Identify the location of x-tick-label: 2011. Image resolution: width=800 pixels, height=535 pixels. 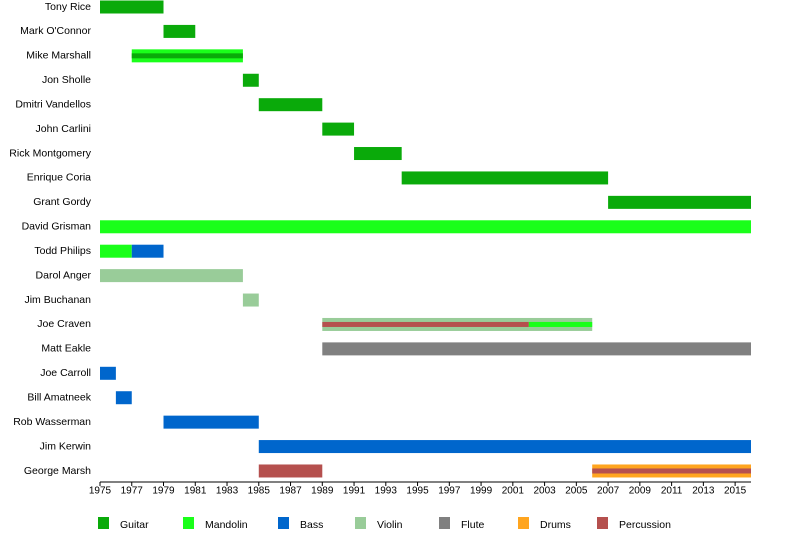
(672, 491).